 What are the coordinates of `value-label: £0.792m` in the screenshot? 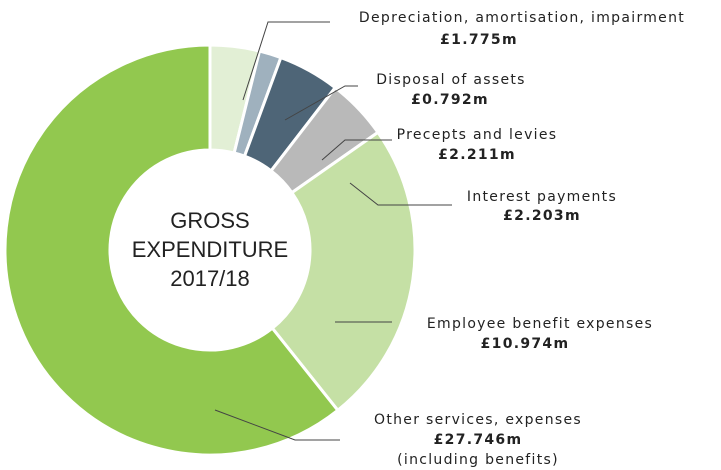 It's located at (450, 100).